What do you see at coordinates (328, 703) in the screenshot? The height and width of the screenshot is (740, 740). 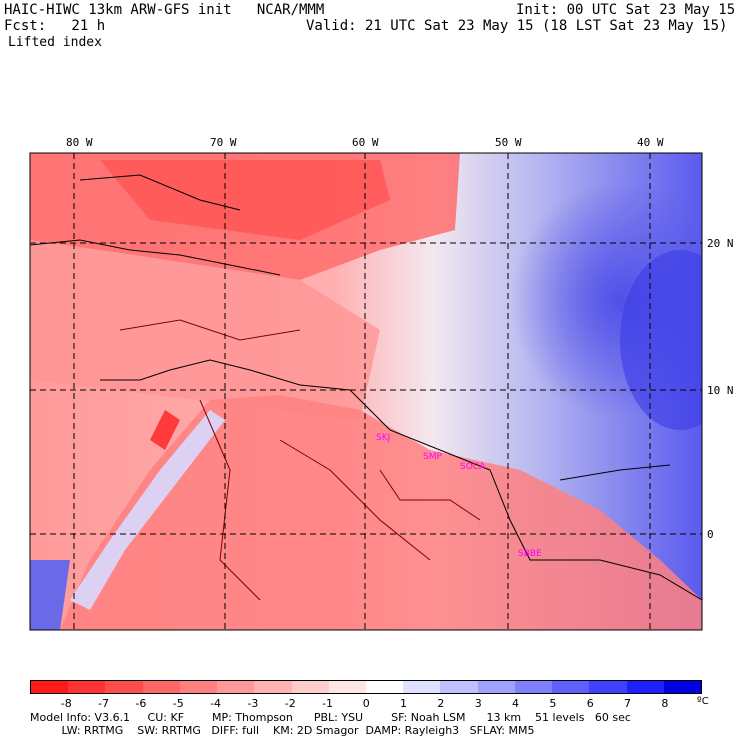 I see `colorbar-tick: -1` at bounding box center [328, 703].